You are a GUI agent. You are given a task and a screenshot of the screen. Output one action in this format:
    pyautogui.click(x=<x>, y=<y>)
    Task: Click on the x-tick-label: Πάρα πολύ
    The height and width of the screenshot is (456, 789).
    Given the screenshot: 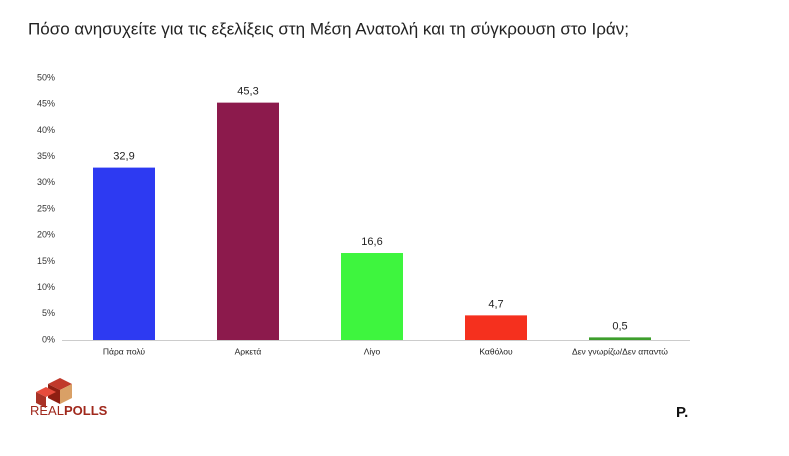 What is the action you would take?
    pyautogui.click(x=124, y=351)
    